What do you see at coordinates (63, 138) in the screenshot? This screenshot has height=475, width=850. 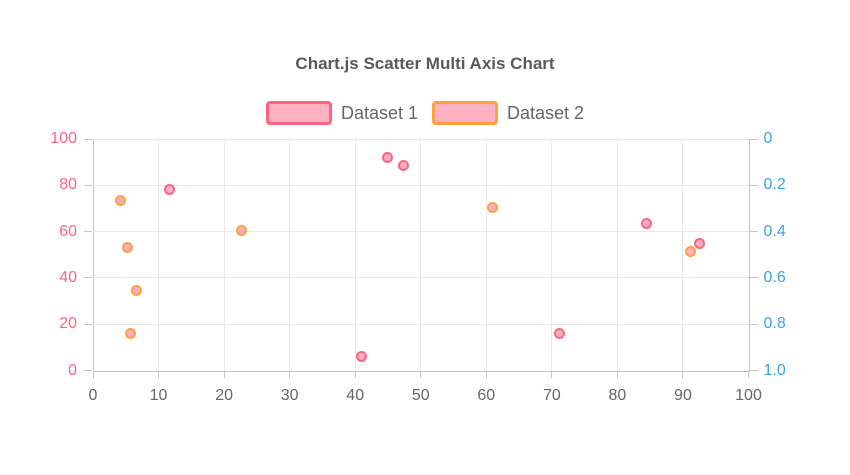 I see `y-axis-left-label: 100` at bounding box center [63, 138].